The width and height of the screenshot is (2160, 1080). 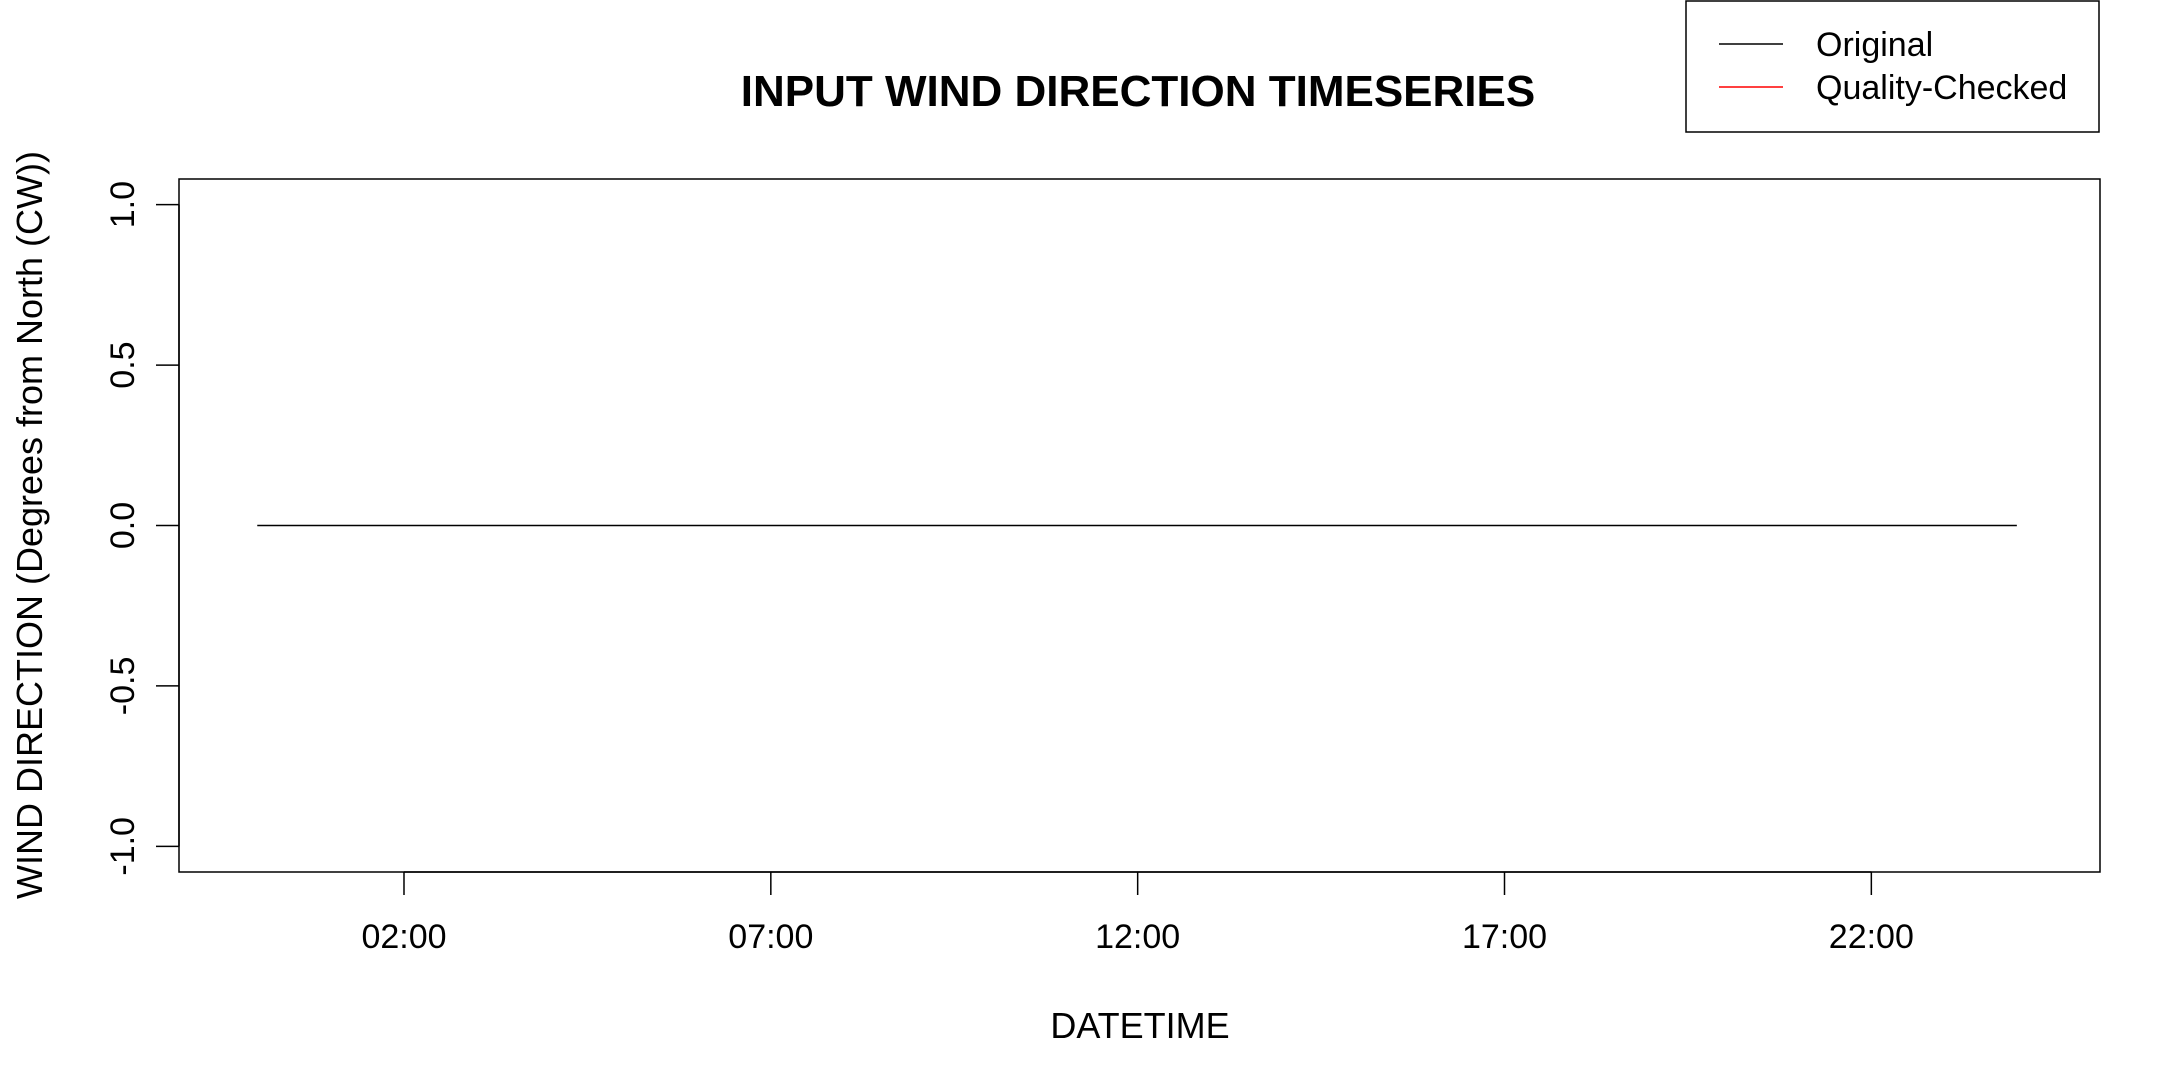 I want to click on x-tick-label: 07:00, so click(x=770, y=937).